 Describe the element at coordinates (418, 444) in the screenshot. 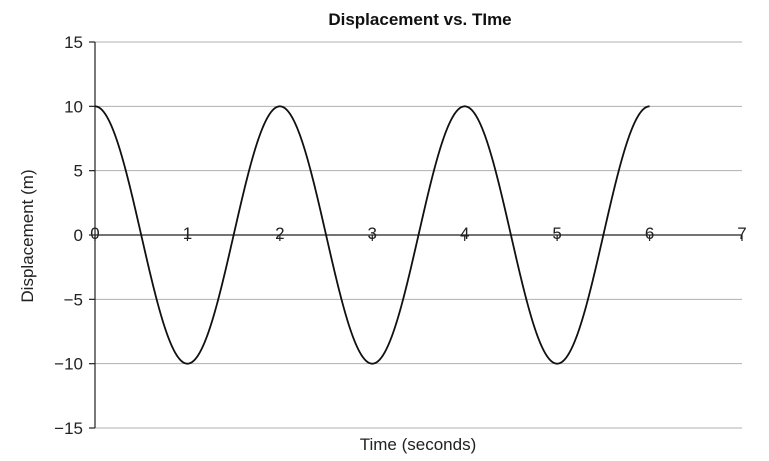

I see `x-axis-label: Time (seconds)` at that location.